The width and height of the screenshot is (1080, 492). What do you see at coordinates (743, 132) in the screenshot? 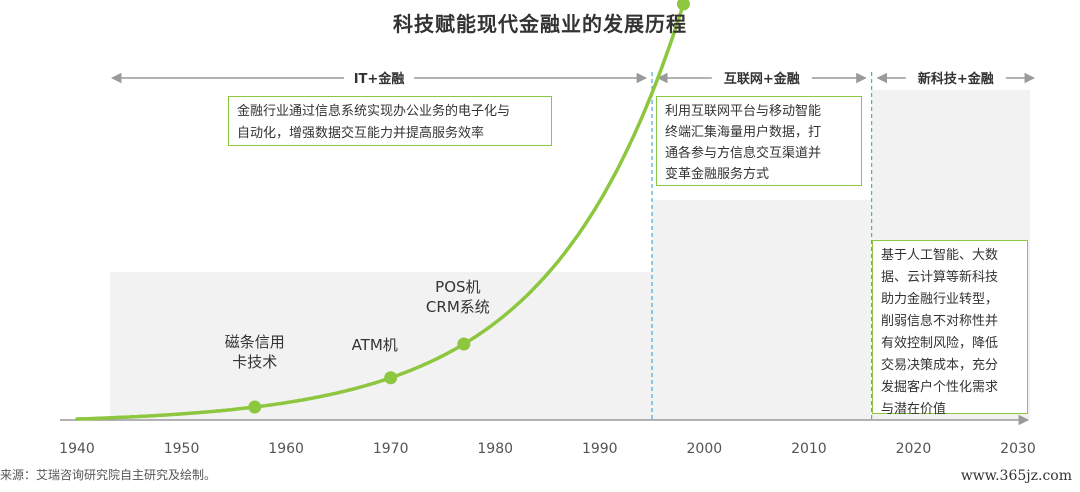
I see `description-line: 终端汇集海量用户数据，打` at bounding box center [743, 132].